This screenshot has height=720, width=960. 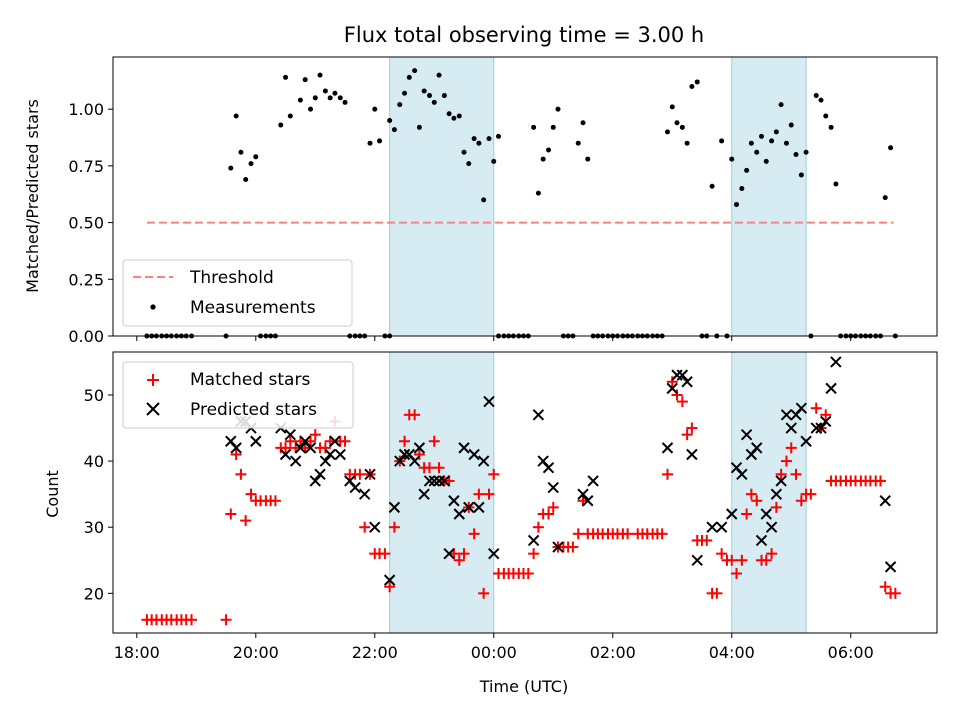 What do you see at coordinates (851, 652) in the screenshot?
I see `xtick-label: 06:00` at bounding box center [851, 652].